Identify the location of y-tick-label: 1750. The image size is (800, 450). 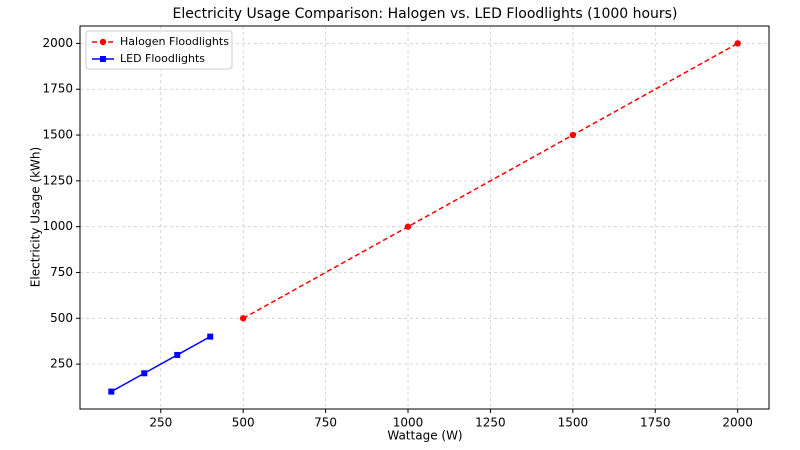
(57, 89).